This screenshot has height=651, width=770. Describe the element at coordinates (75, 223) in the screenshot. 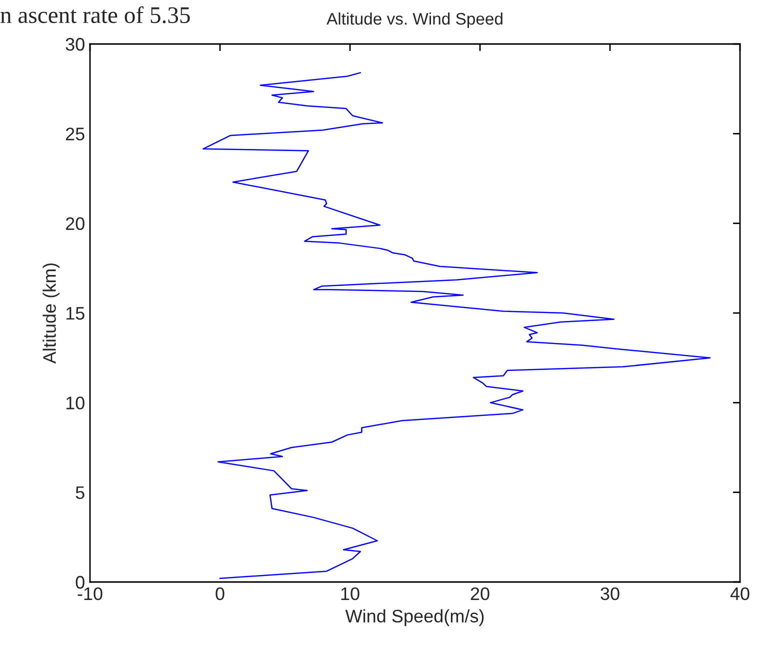

I see `y-tick-label: 20` at that location.